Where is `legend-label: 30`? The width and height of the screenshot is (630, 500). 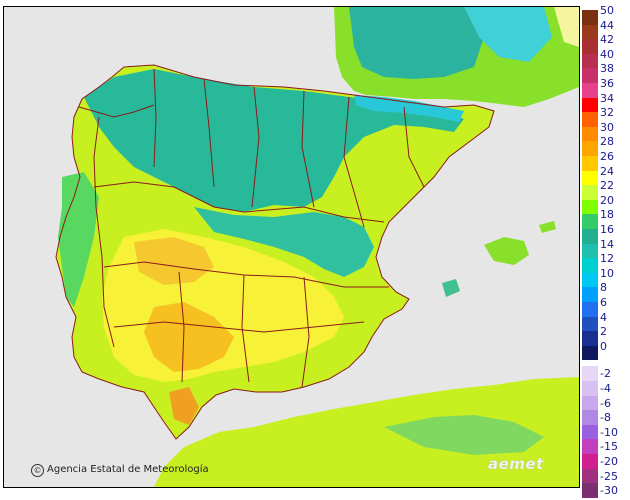
legend-label: 30 is located at coordinates (607, 127).